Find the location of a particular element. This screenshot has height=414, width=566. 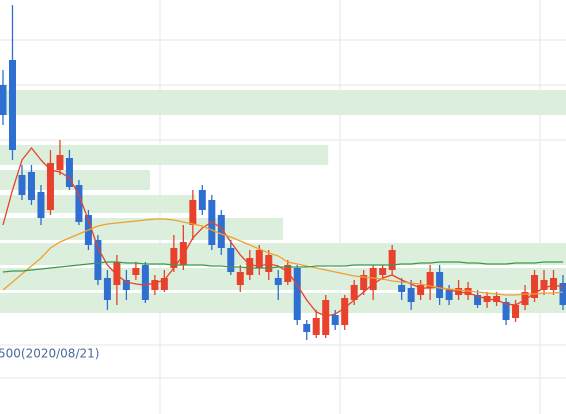

annotation: 500(2020/08/21) is located at coordinates (49, 354).